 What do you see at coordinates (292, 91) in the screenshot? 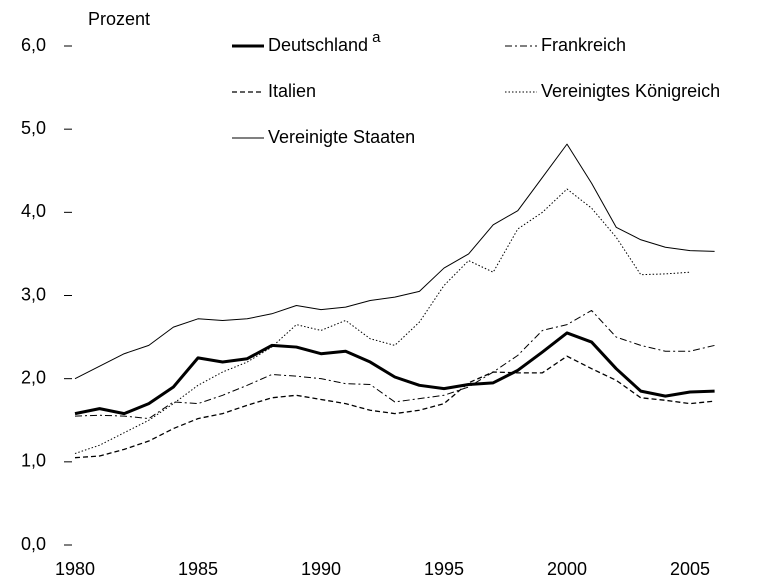
I see `legend-label: Italien` at bounding box center [292, 91].